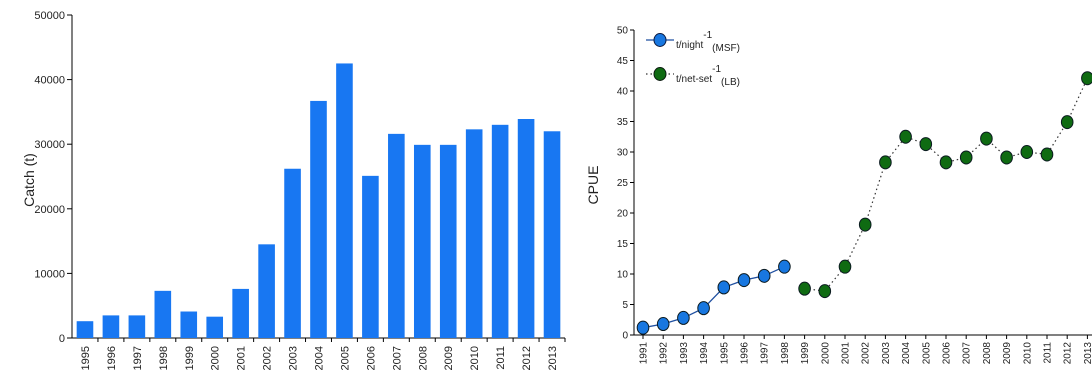 The height and width of the screenshot is (390, 1092). What do you see at coordinates (111, 326) in the screenshot?
I see `bar-1996` at bounding box center [111, 326].